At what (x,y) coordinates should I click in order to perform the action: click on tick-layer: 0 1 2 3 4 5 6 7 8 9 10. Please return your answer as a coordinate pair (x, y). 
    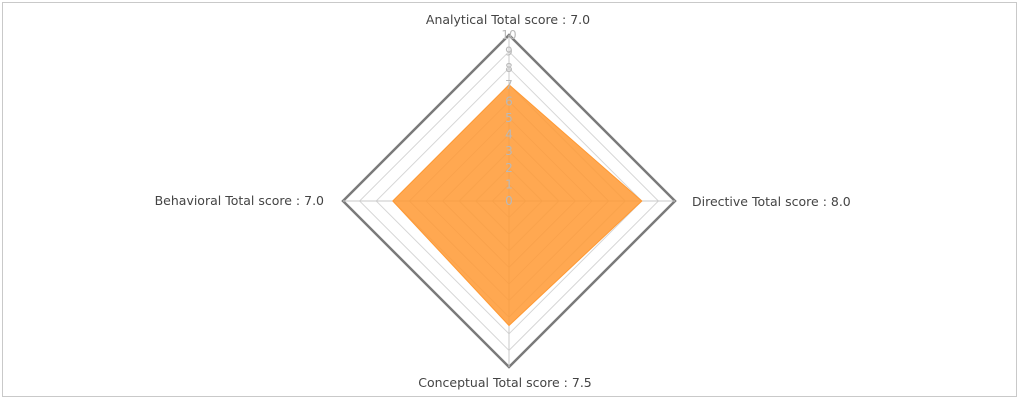
    Looking at the image, I should click on (508, 118).